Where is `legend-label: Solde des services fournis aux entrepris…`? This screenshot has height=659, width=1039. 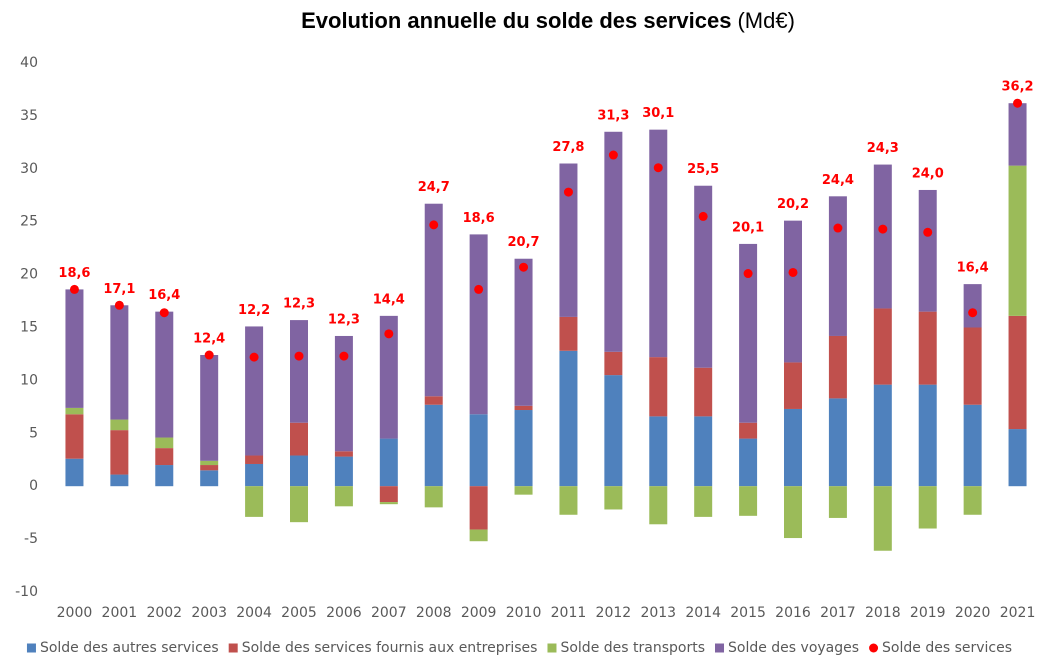
legend-label: Solde des services fournis aux entrepris… is located at coordinates (390, 648).